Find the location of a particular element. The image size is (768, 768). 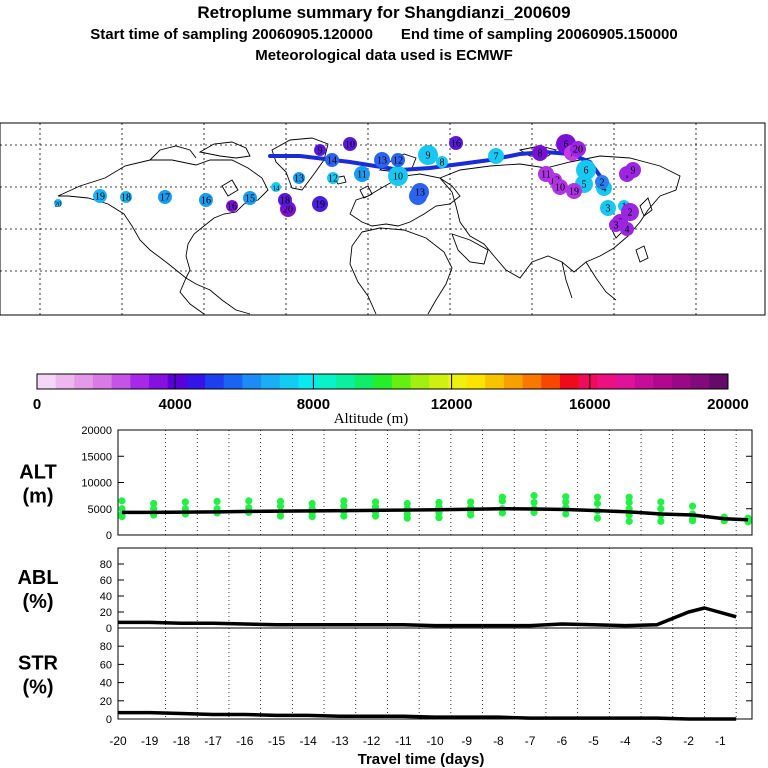

x-tick-label: -19 is located at coordinates (150, 741).